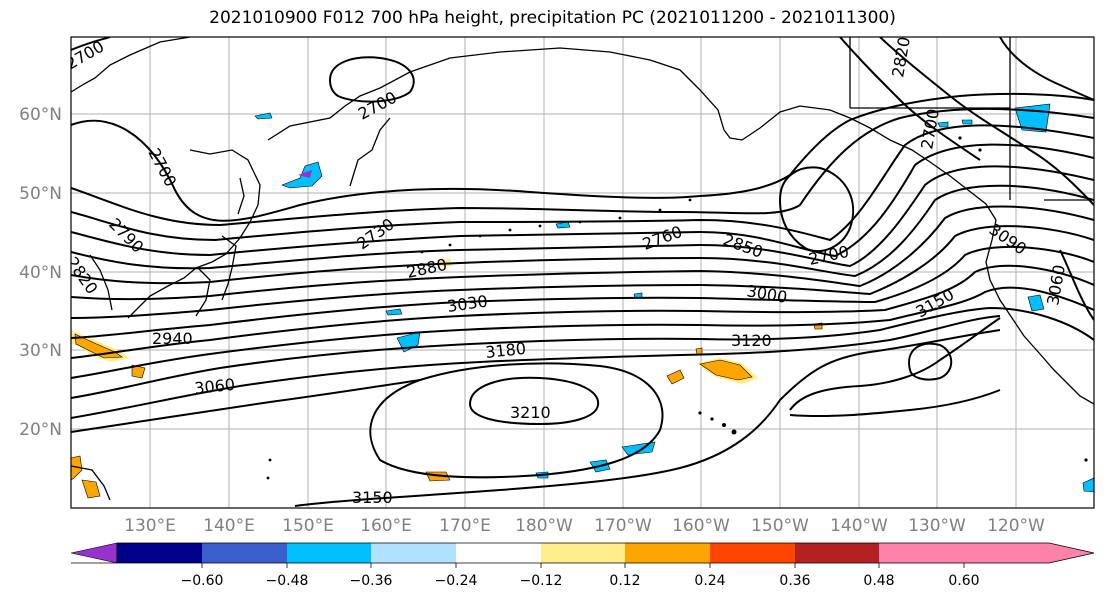 The height and width of the screenshot is (601, 1105). I want to click on lat-label: 50°N, so click(40, 194).